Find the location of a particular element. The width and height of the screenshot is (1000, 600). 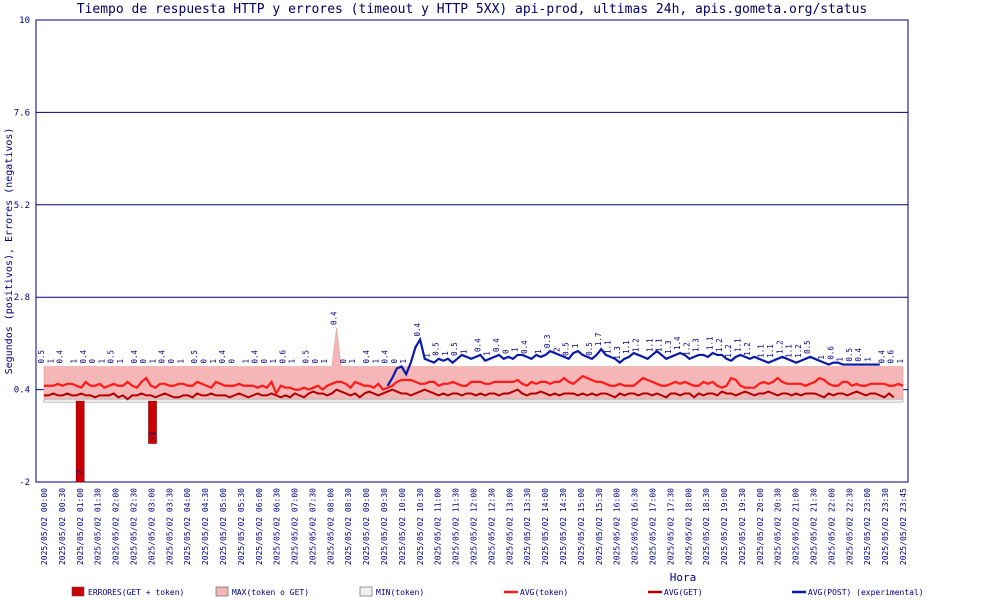

legend-label: AVG(GET) is located at coordinates (683, 592).